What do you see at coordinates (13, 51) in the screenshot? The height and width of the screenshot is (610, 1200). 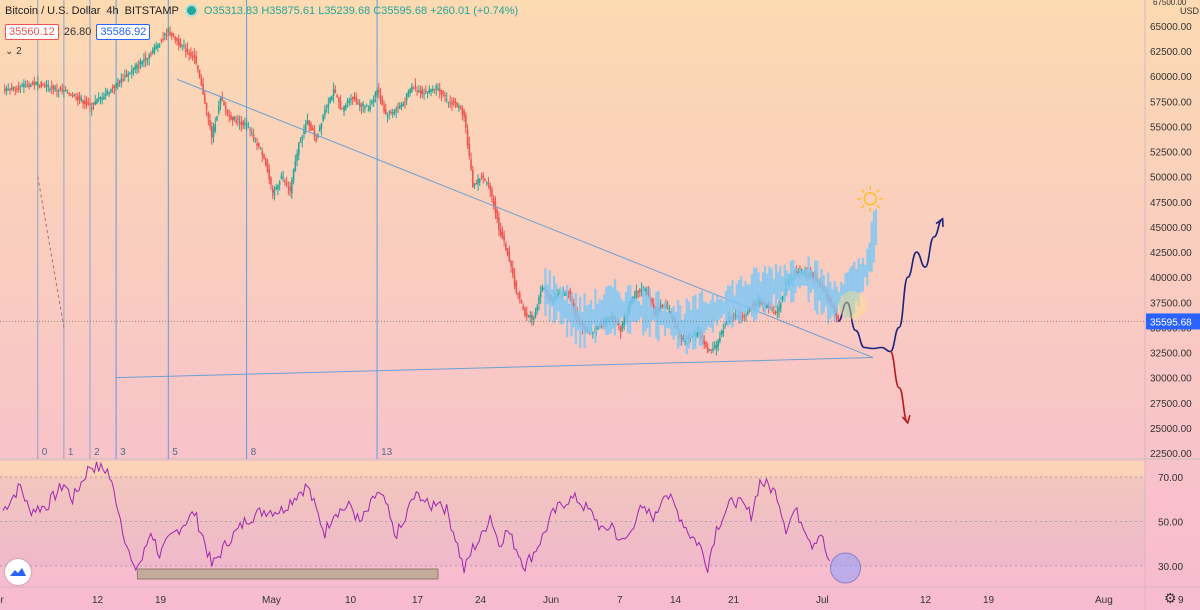 I see `indicators-toggle: ⌄ 2` at bounding box center [13, 51].